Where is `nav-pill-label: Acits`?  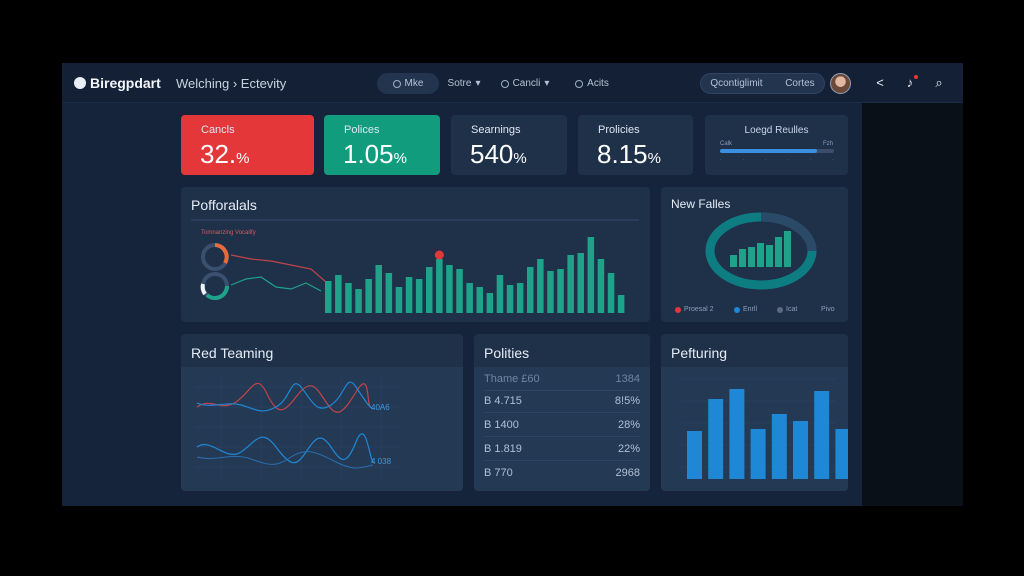
nav-pill-label: Acits is located at coordinates (598, 83).